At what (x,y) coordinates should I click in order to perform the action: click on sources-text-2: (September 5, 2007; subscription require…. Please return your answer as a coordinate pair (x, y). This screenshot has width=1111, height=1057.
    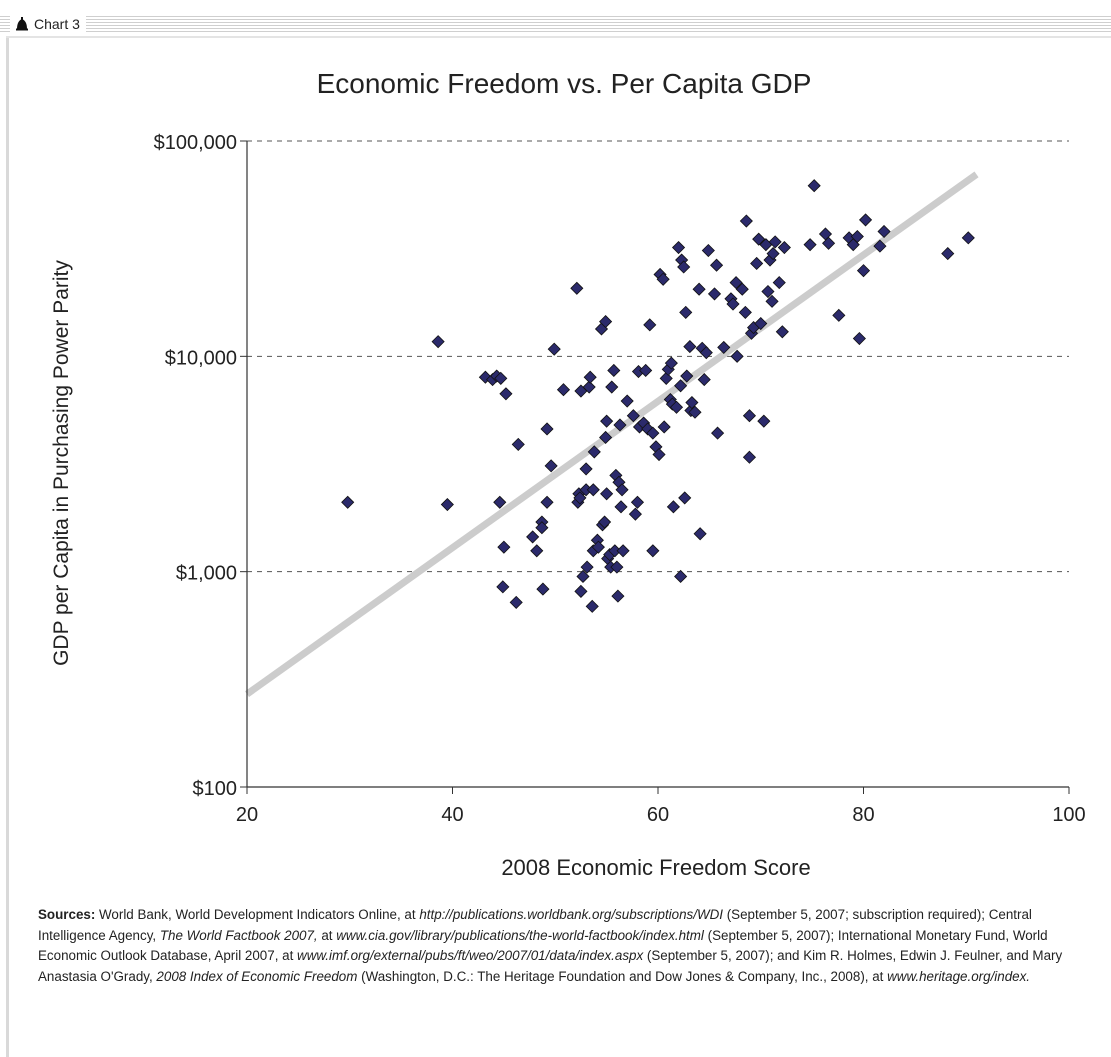
    Looking at the image, I should click on (535, 925).